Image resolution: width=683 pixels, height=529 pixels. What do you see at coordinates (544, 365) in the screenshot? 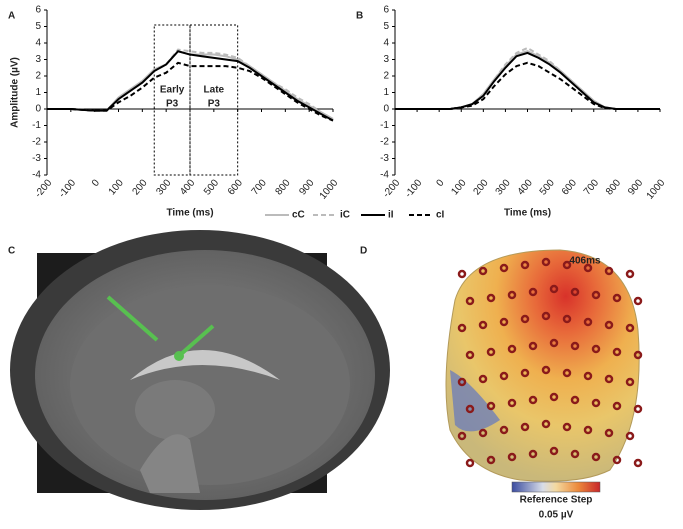
I see `topography` at bounding box center [544, 365].